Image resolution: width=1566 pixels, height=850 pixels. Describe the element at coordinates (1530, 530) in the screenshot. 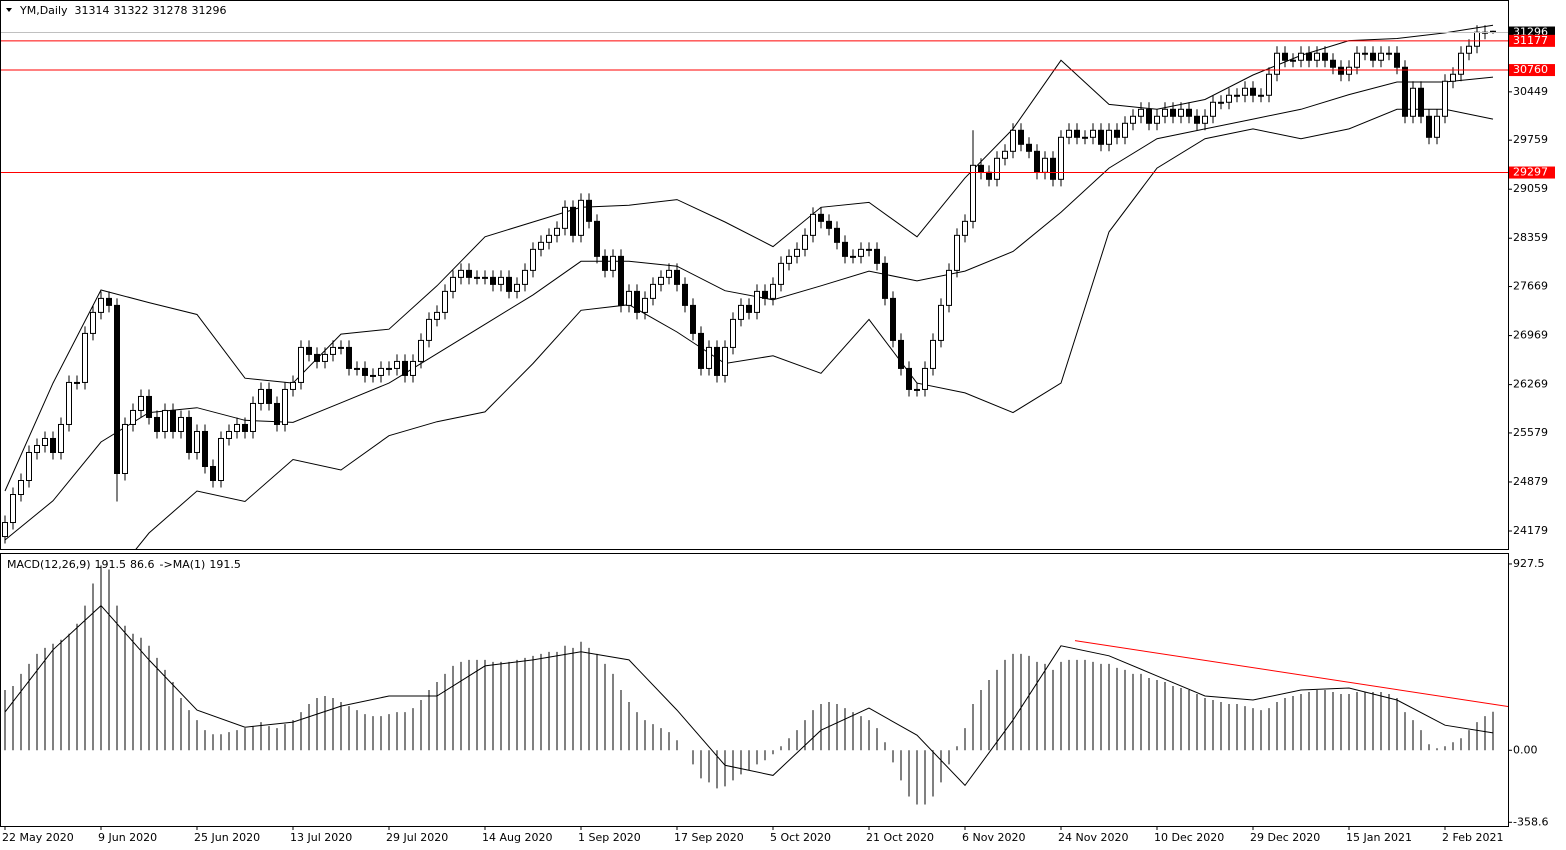

I see `y-tick-label: 24179` at that location.